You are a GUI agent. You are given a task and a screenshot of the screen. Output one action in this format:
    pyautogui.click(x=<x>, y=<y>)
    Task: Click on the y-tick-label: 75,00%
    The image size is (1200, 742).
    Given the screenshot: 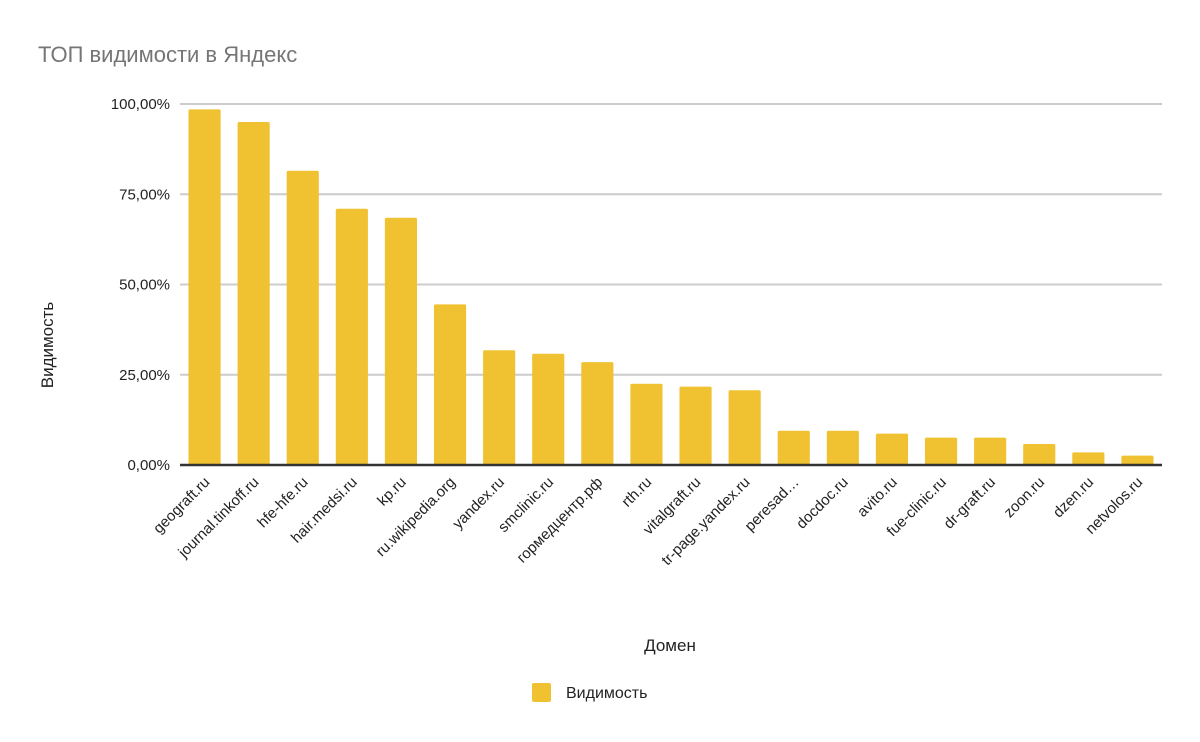 What is the action you would take?
    pyautogui.click(x=144, y=194)
    